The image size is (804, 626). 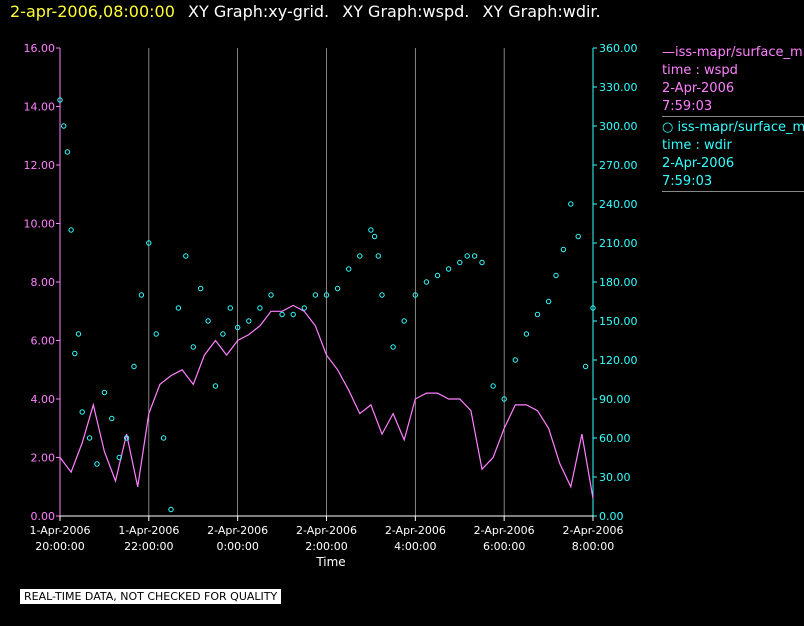 I want to click on x-tick-time: 22:00:00, so click(x=148, y=546).